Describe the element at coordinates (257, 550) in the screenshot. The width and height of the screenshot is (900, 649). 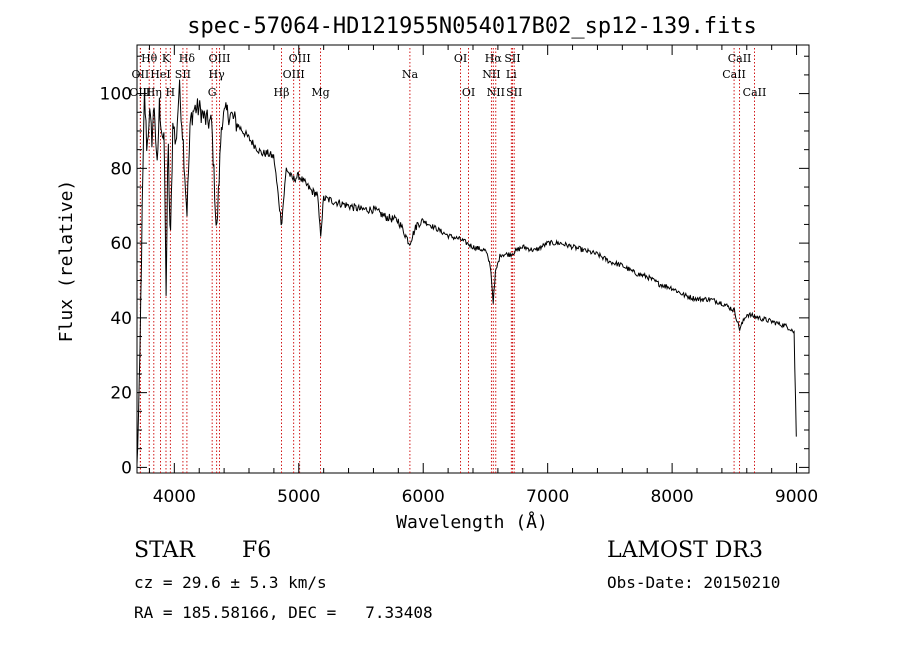
I see `spectral-subclass: F6` at that location.